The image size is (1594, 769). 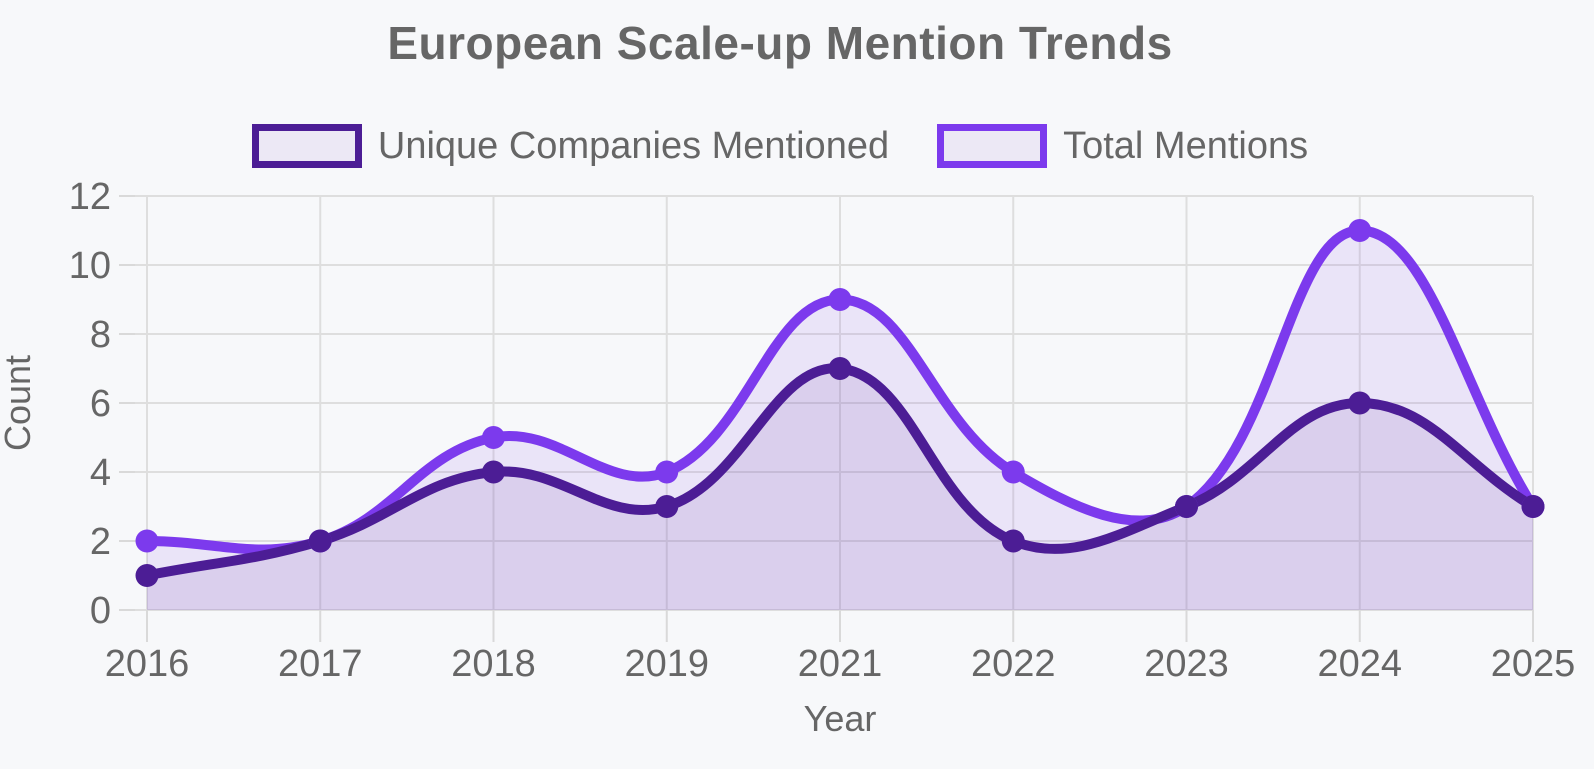 I want to click on y-tick-label: 2, so click(x=100, y=542).